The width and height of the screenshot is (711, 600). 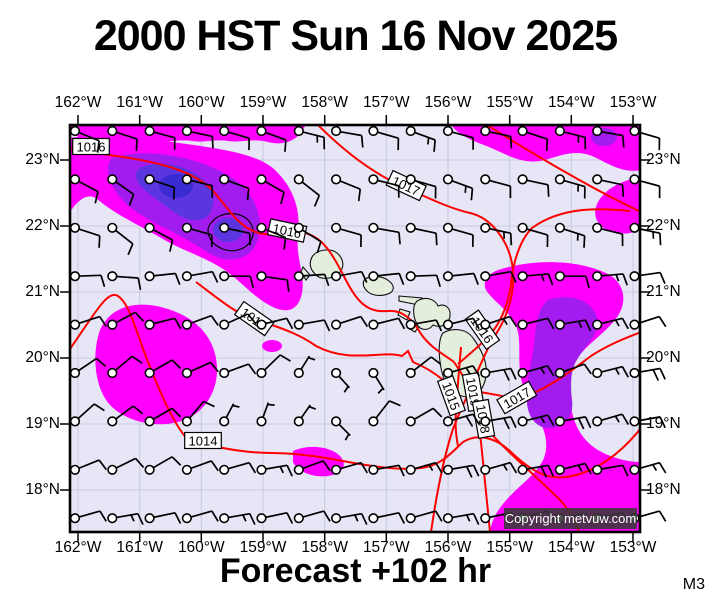 What do you see at coordinates (78, 102) in the screenshot?
I see `lon-label-top: 162°W` at bounding box center [78, 102].